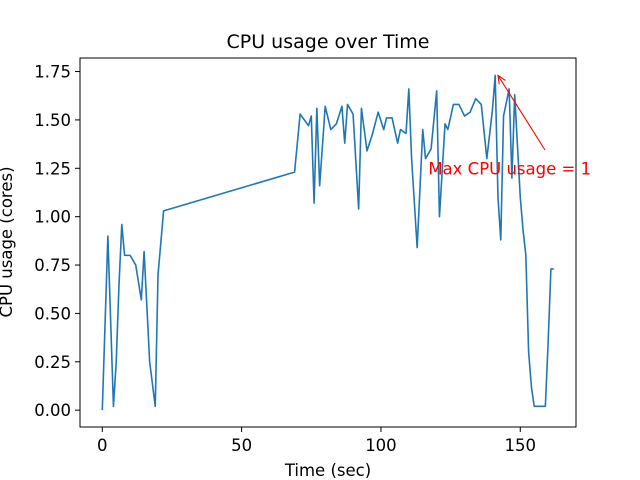 This screenshot has width=640, height=480. Describe the element at coordinates (501, 79) in the screenshot. I see `annotation-arrow-head` at that location.